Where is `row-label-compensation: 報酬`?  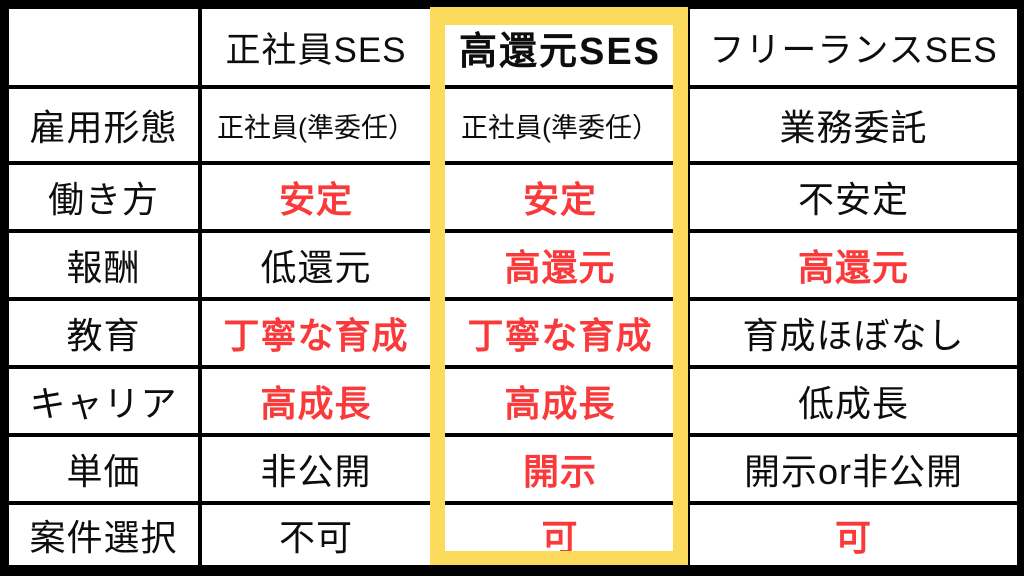
row-label-compensation: 報酬 is located at coordinates (103, 265).